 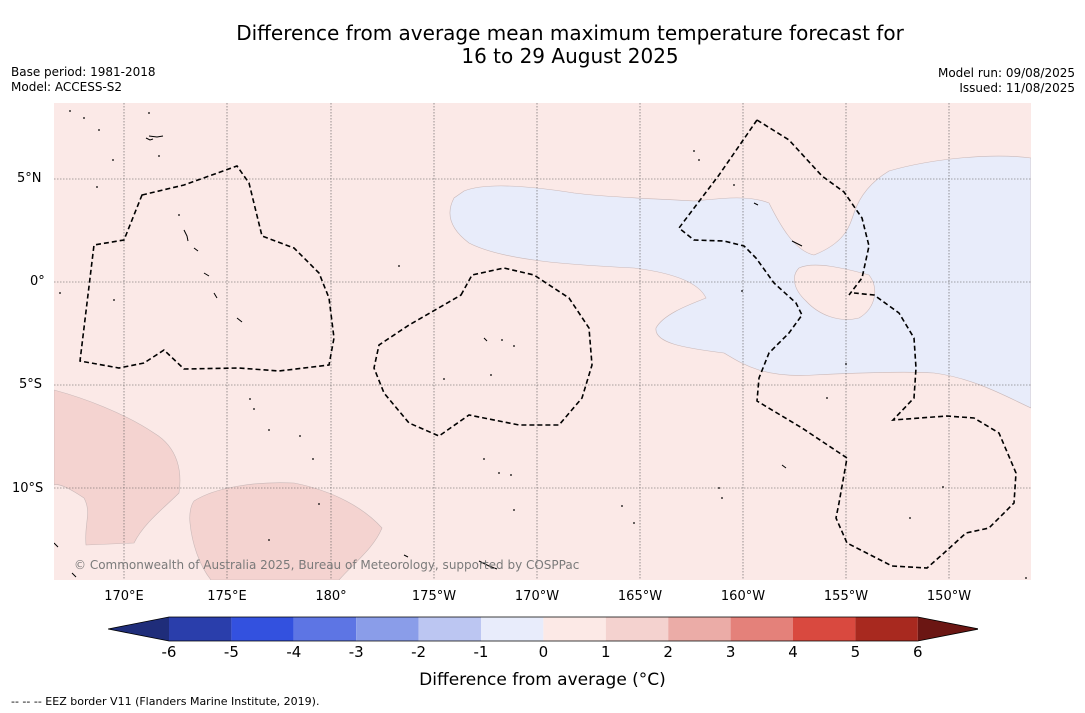 I want to click on colorbar-tick-label: -1, so click(x=481, y=652).